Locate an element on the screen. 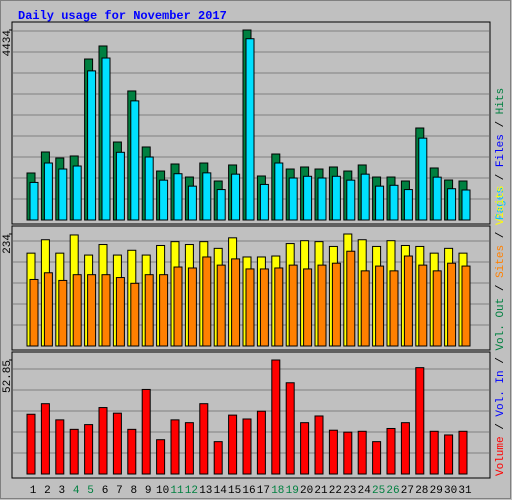 This screenshot has height=500, width=512. legend-entry: Vol. Out is located at coordinates (501, 324).